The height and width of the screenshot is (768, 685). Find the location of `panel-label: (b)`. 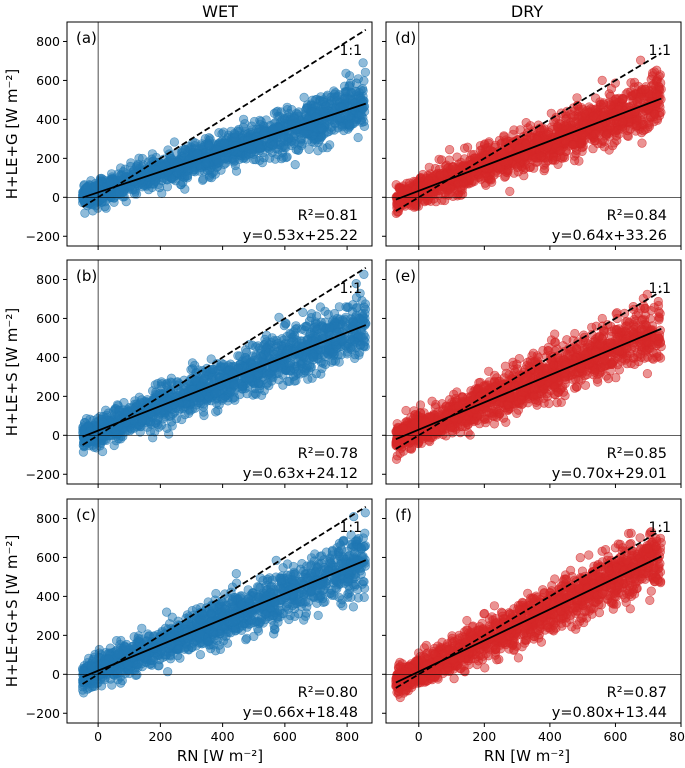

panel-label: (b) is located at coordinates (86, 276).